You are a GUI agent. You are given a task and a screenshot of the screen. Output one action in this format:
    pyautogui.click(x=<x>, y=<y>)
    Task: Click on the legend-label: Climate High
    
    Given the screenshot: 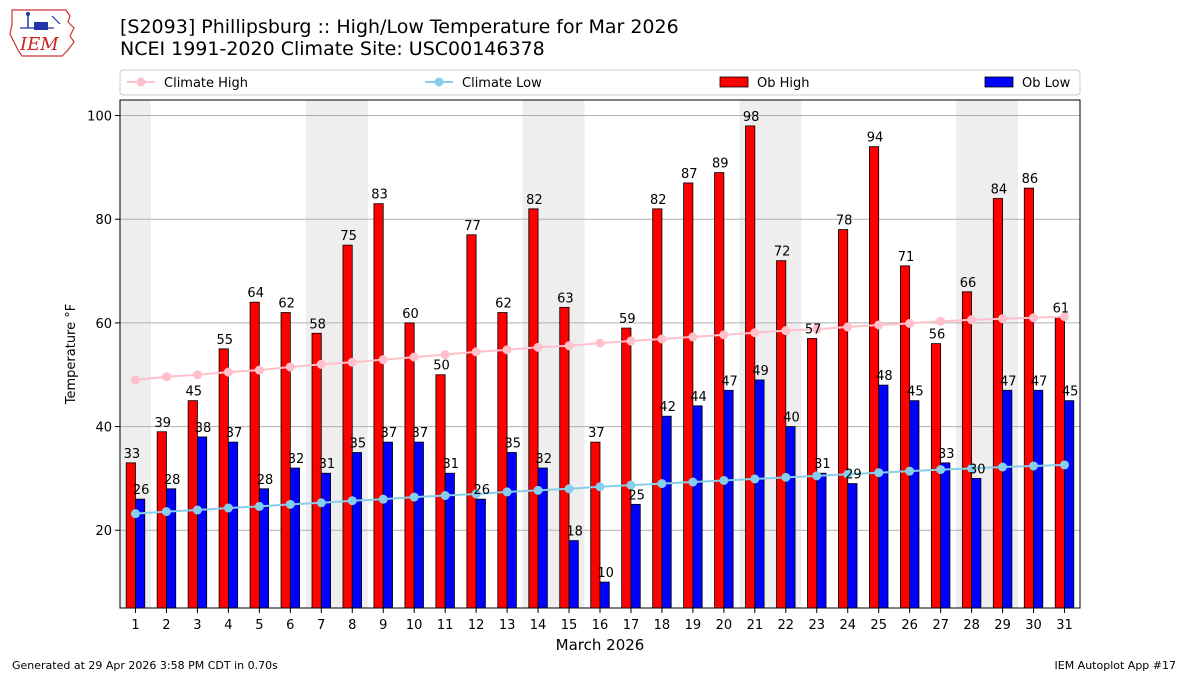 What is the action you would take?
    pyautogui.click(x=206, y=83)
    